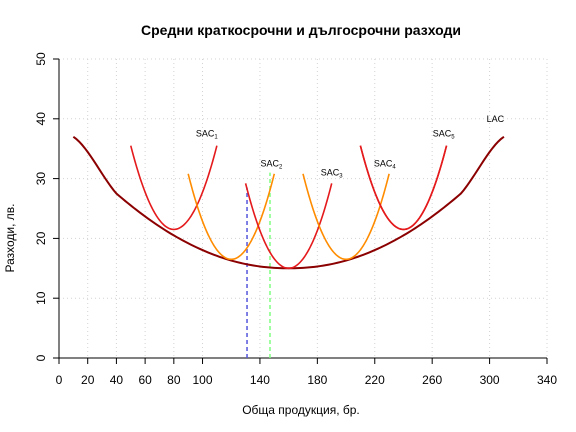  Describe the element at coordinates (385, 165) in the screenshot. I see `sac-label: SAC4` at that location.